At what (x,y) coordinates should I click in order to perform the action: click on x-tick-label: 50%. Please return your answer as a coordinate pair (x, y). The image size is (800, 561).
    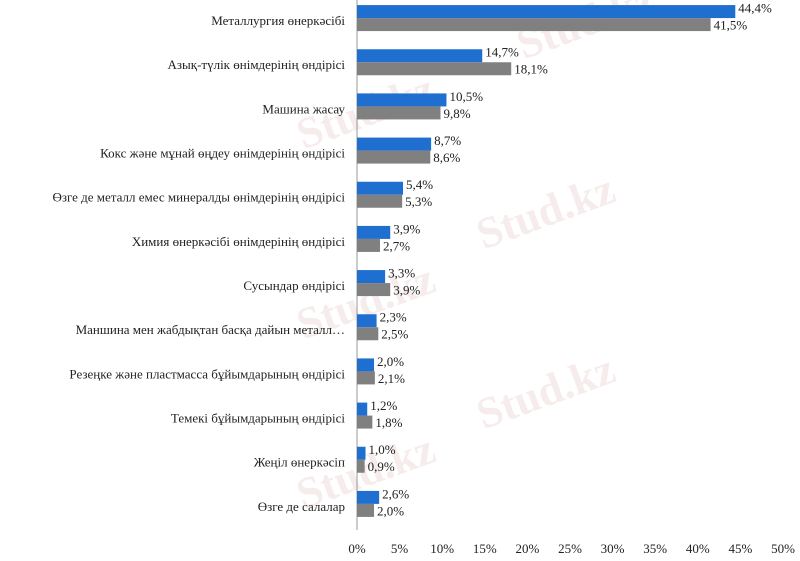
    Looking at the image, I should click on (783, 548).